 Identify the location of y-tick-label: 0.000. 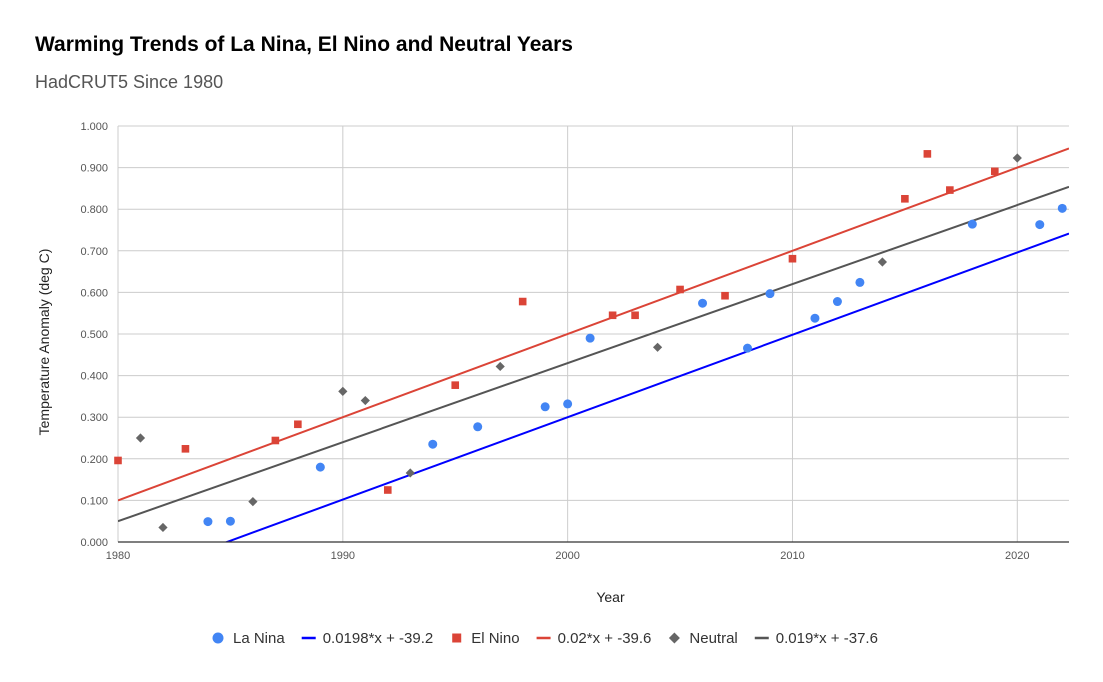
(94, 543).